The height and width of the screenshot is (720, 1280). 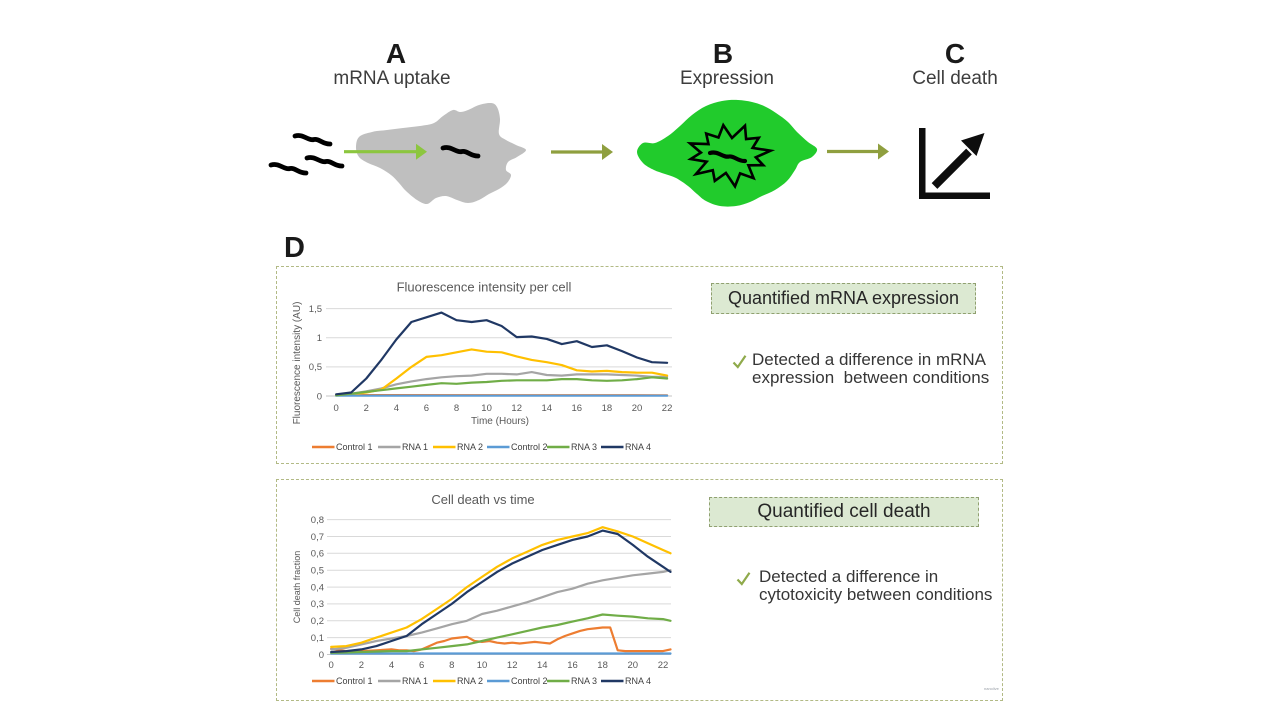 What do you see at coordinates (297, 587) in the screenshot?
I see `svg-text: Cell death fraction` at bounding box center [297, 587].